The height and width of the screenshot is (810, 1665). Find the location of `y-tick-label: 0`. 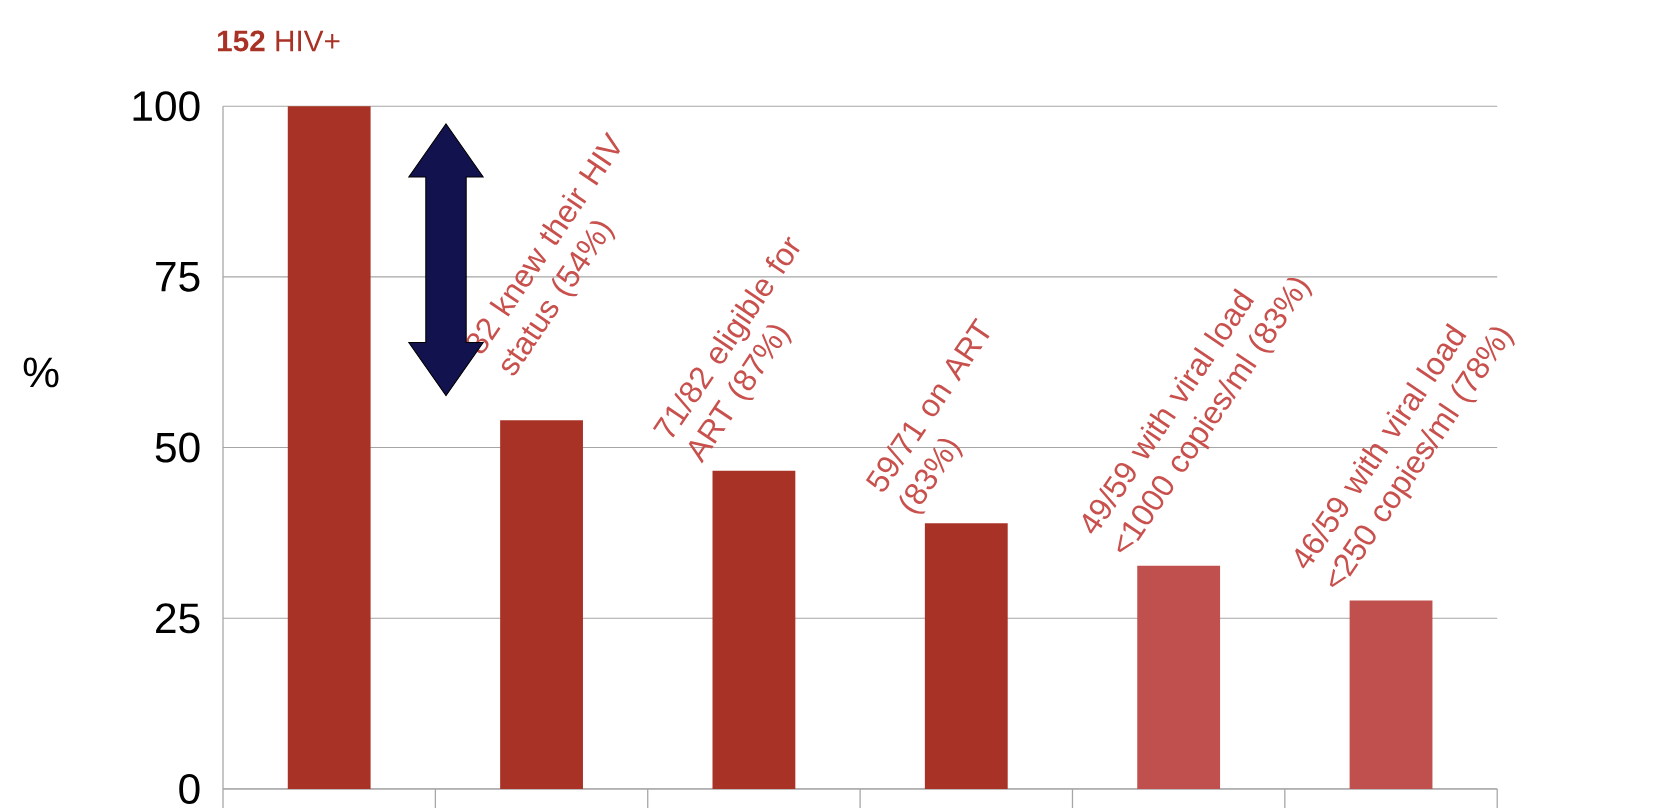

y-tick-label: 0 is located at coordinates (189, 788).